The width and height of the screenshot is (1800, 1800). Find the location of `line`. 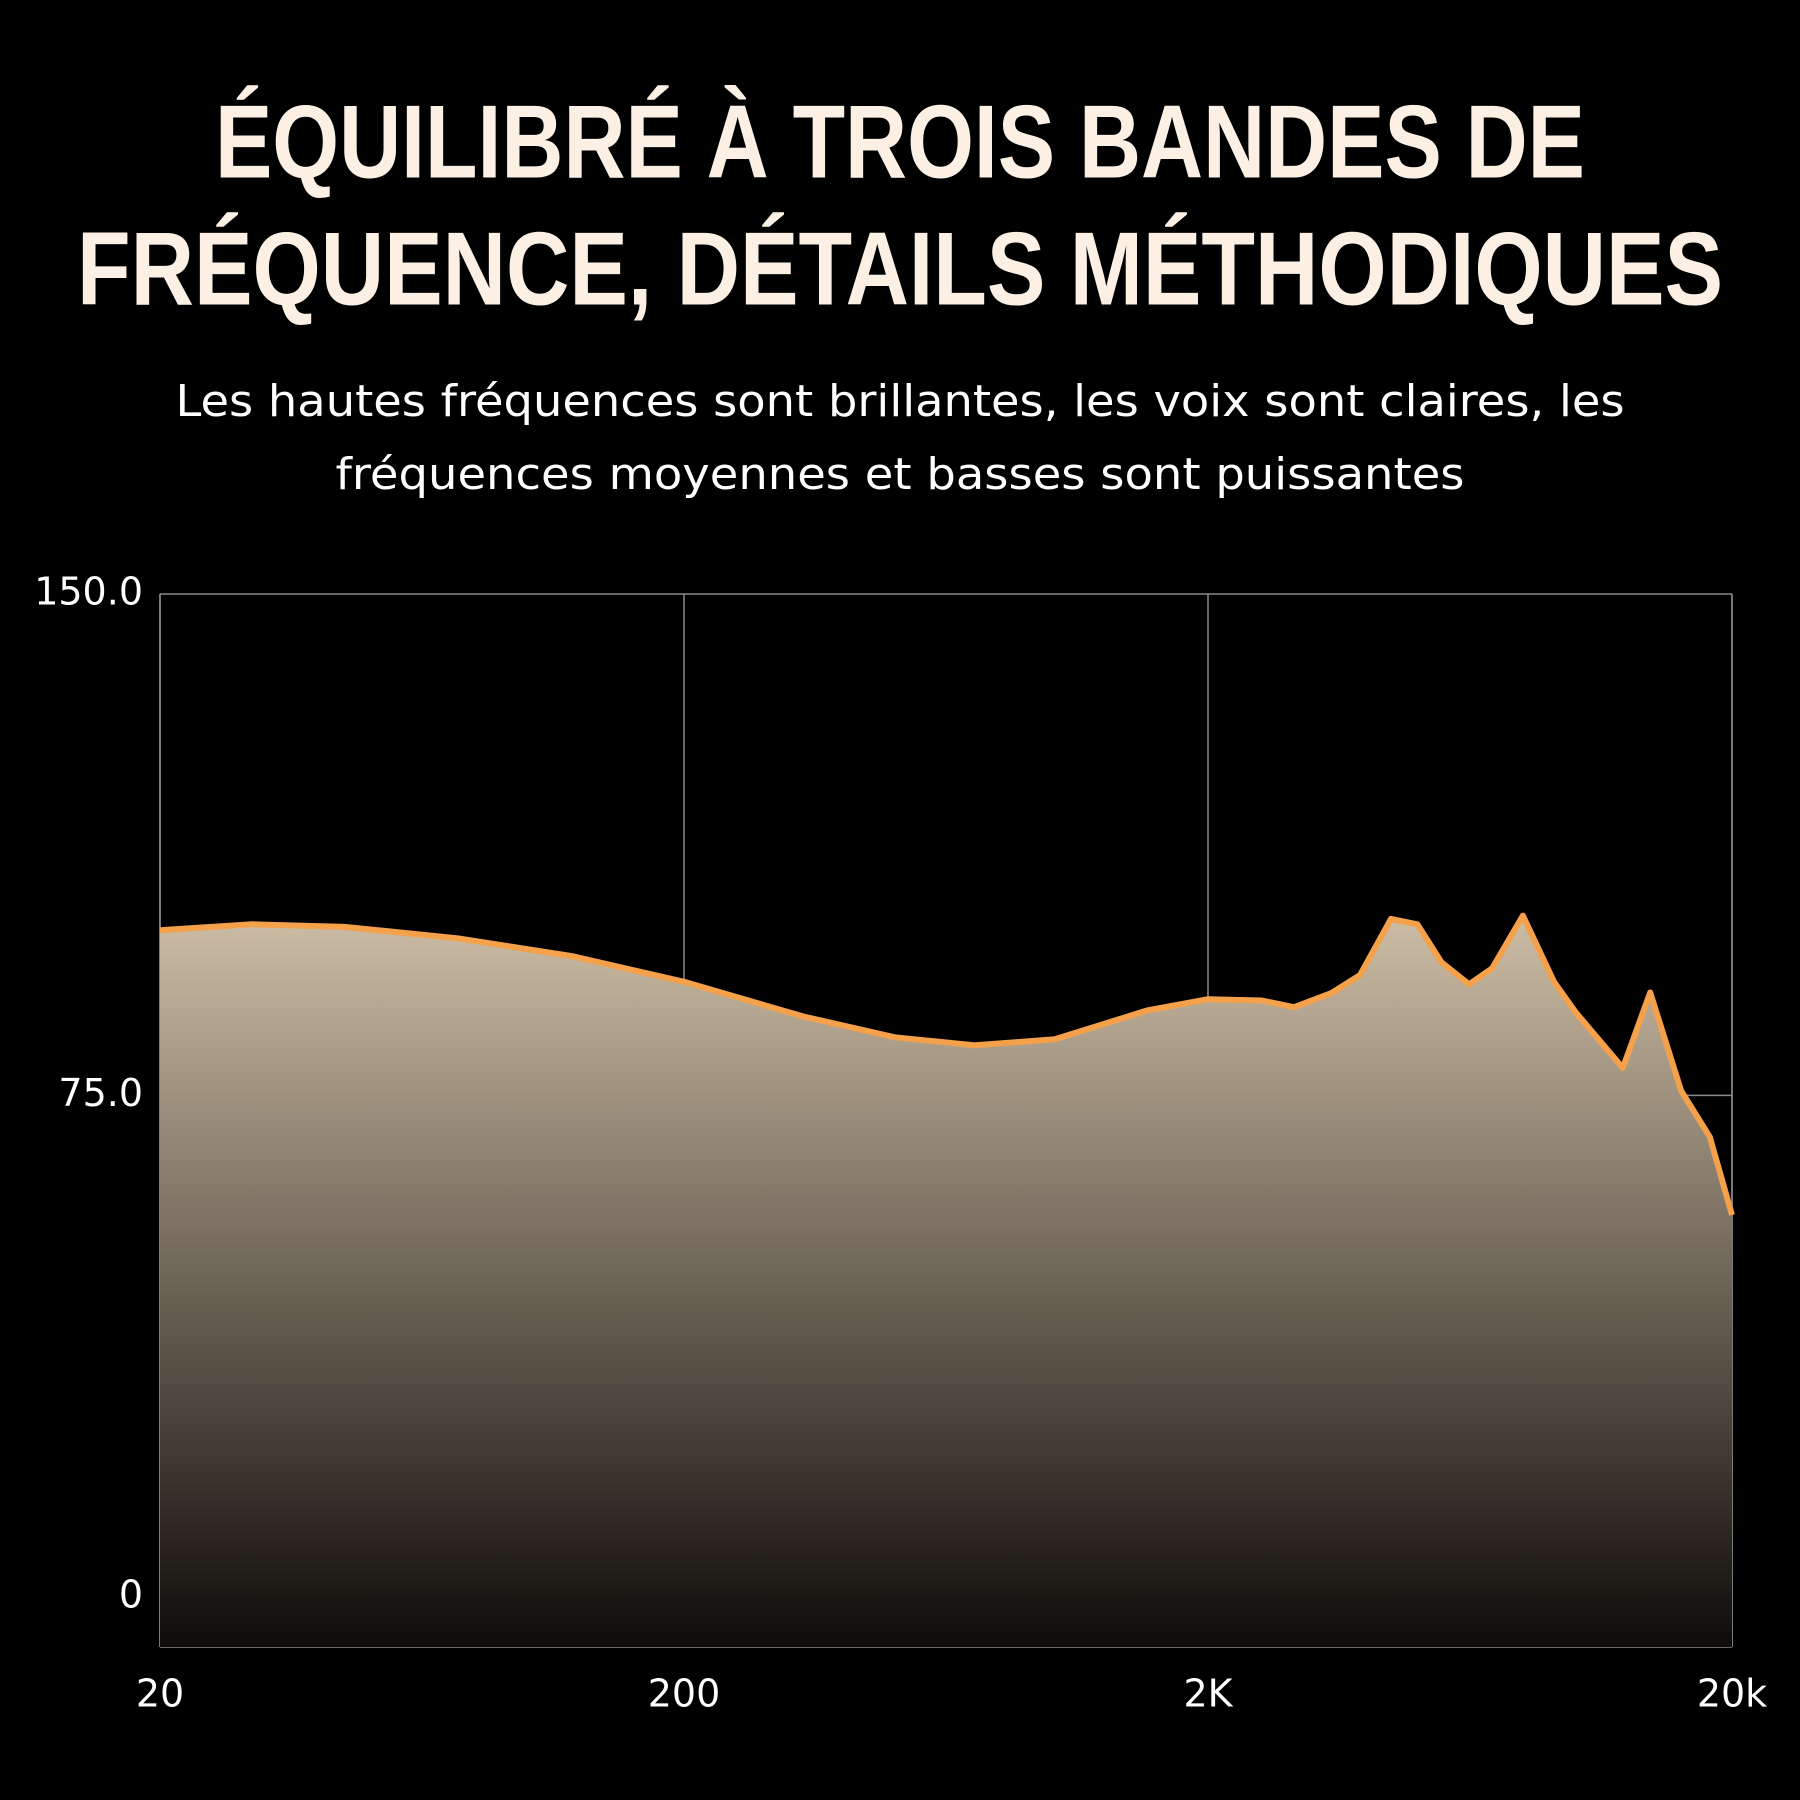

line is located at coordinates (947, 1064).